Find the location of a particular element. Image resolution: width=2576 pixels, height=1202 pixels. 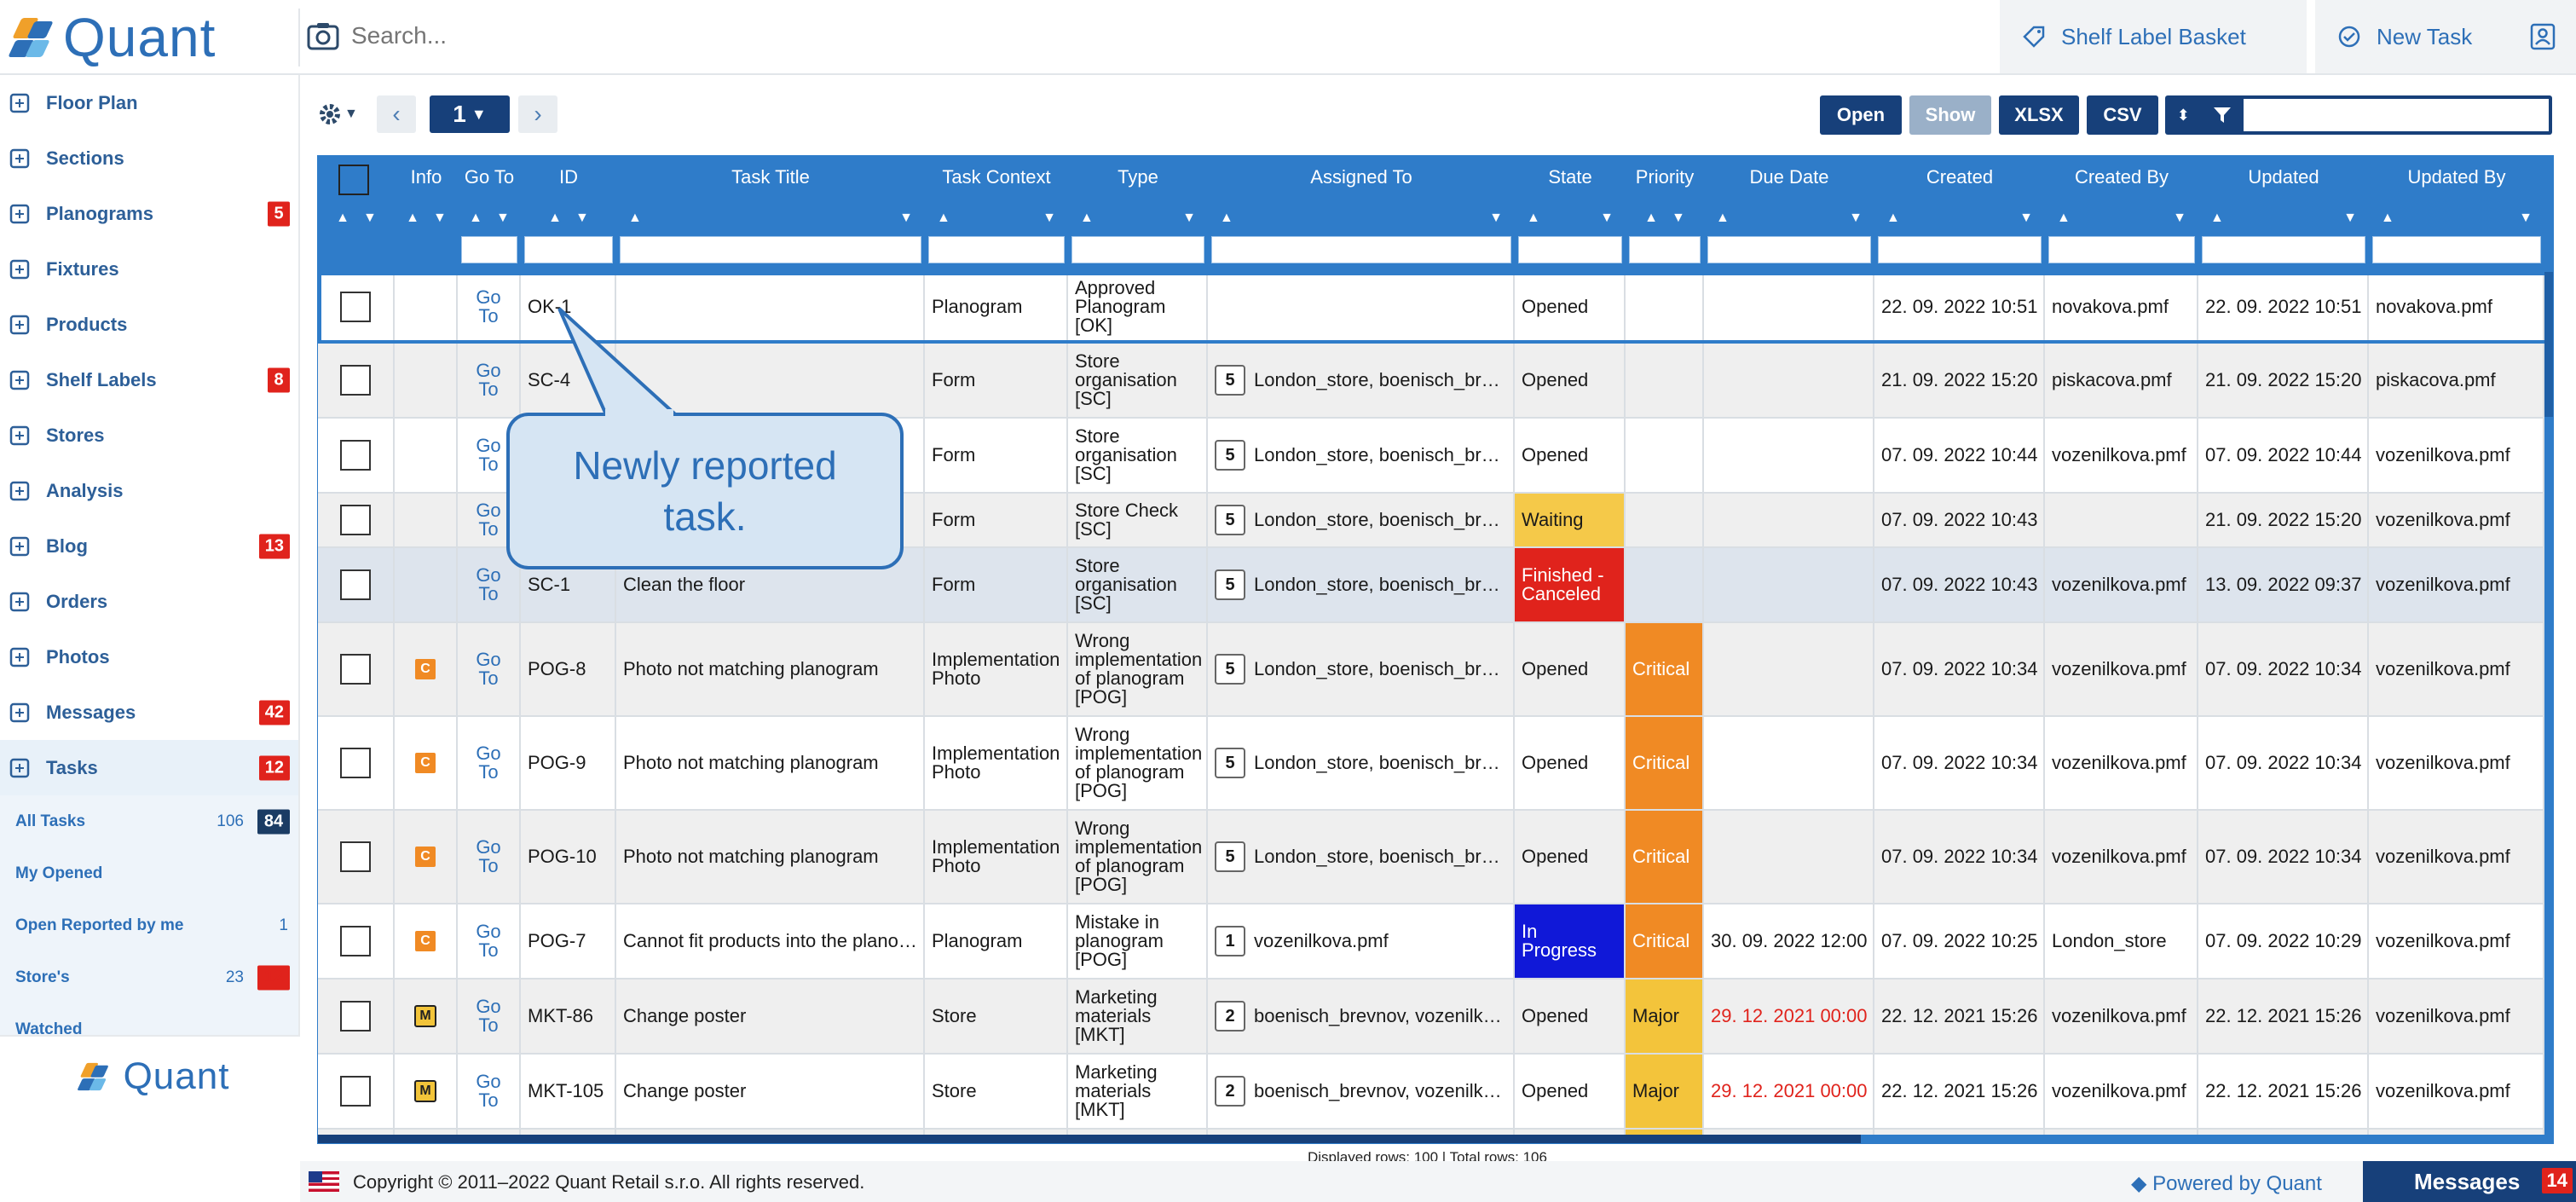

sidebar-item-sections: Sections is located at coordinates (149, 158).